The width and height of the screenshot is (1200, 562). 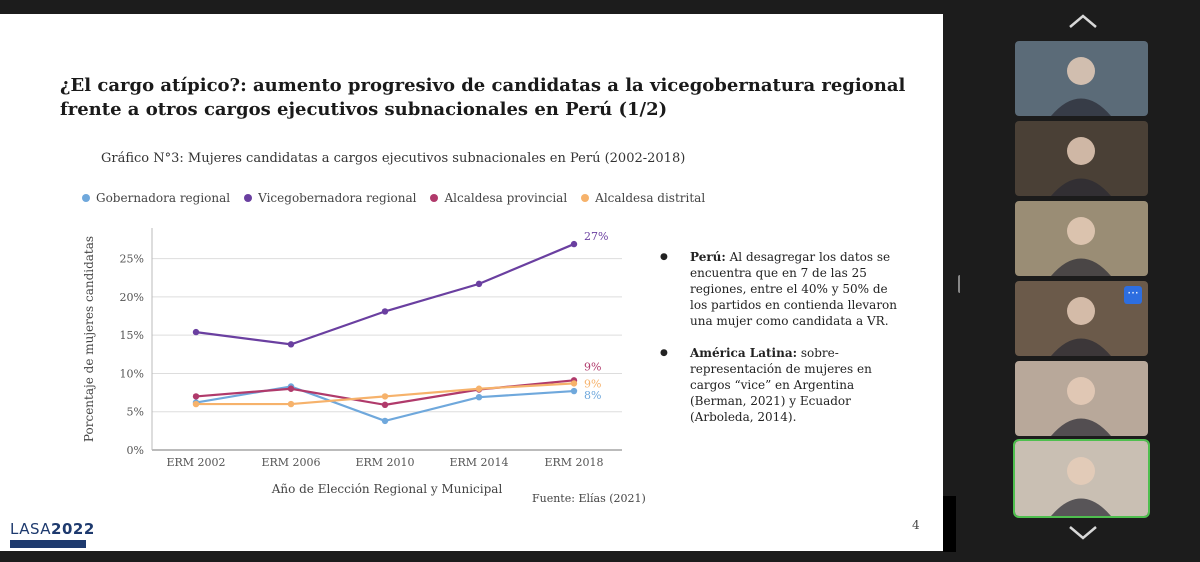 I want to click on chevron-down-icon, so click(x=1083, y=534).